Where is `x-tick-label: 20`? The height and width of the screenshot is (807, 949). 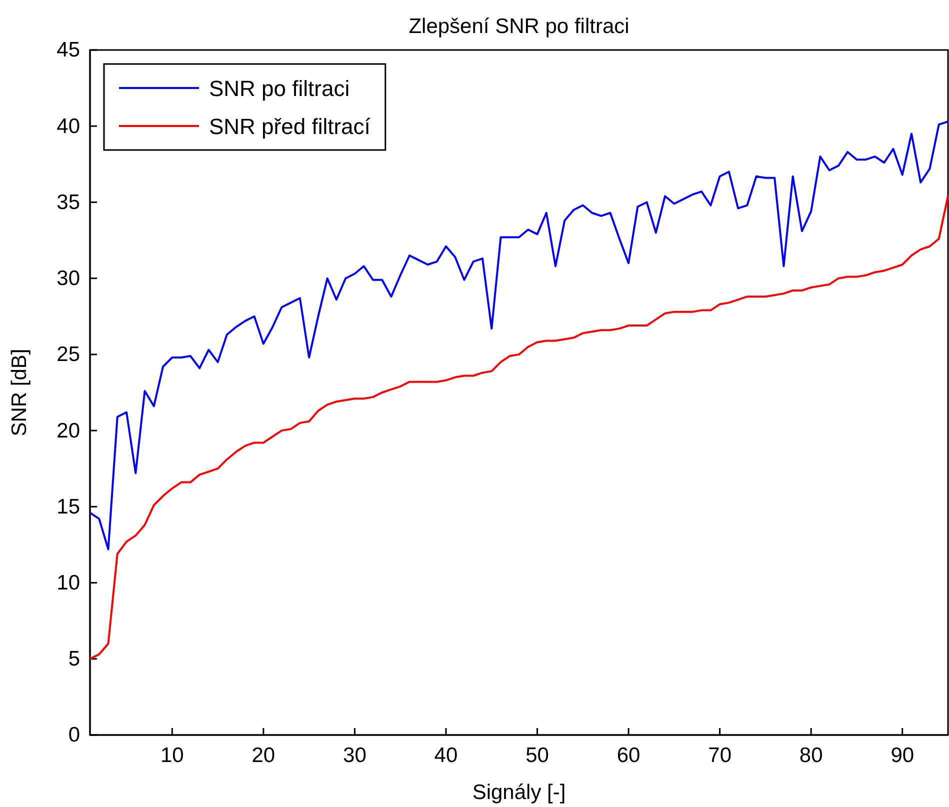 x-tick-label: 20 is located at coordinates (264, 755).